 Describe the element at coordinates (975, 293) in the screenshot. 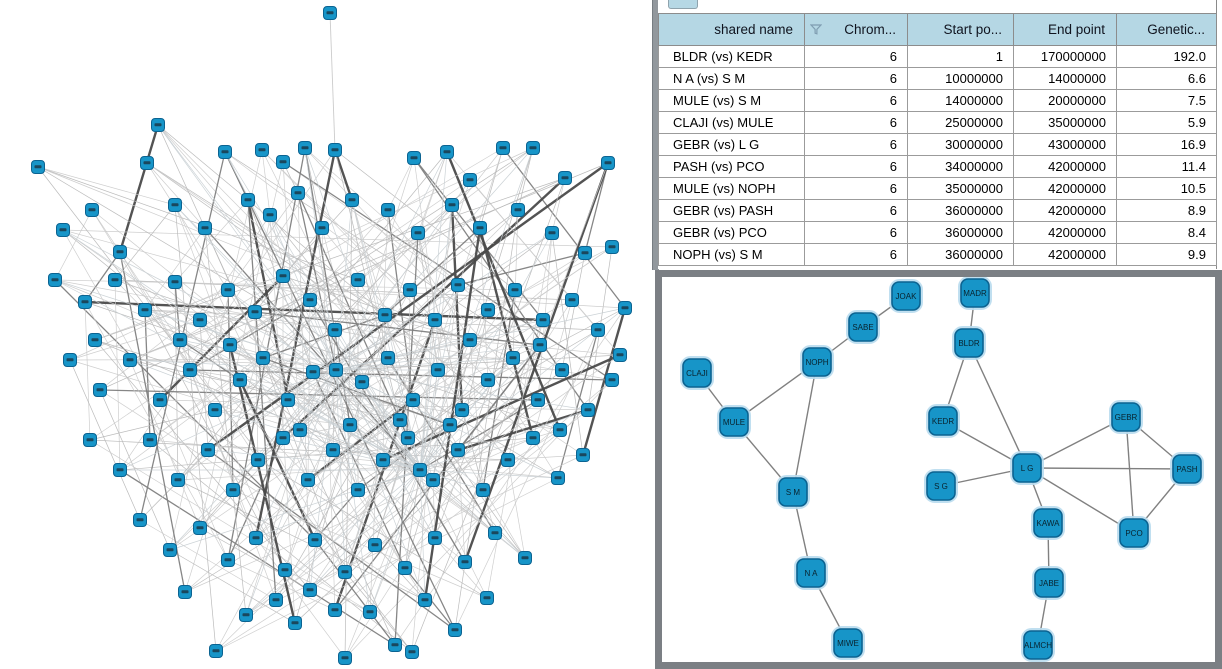

I see `node-madr: MADR` at that location.